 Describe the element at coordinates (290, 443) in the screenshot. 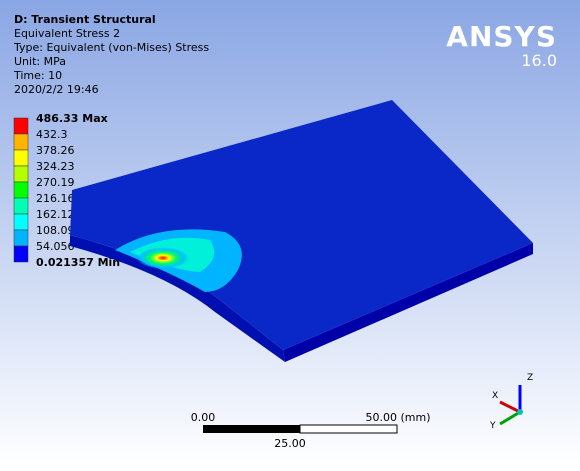

I see `scale-label: 25.00` at that location.